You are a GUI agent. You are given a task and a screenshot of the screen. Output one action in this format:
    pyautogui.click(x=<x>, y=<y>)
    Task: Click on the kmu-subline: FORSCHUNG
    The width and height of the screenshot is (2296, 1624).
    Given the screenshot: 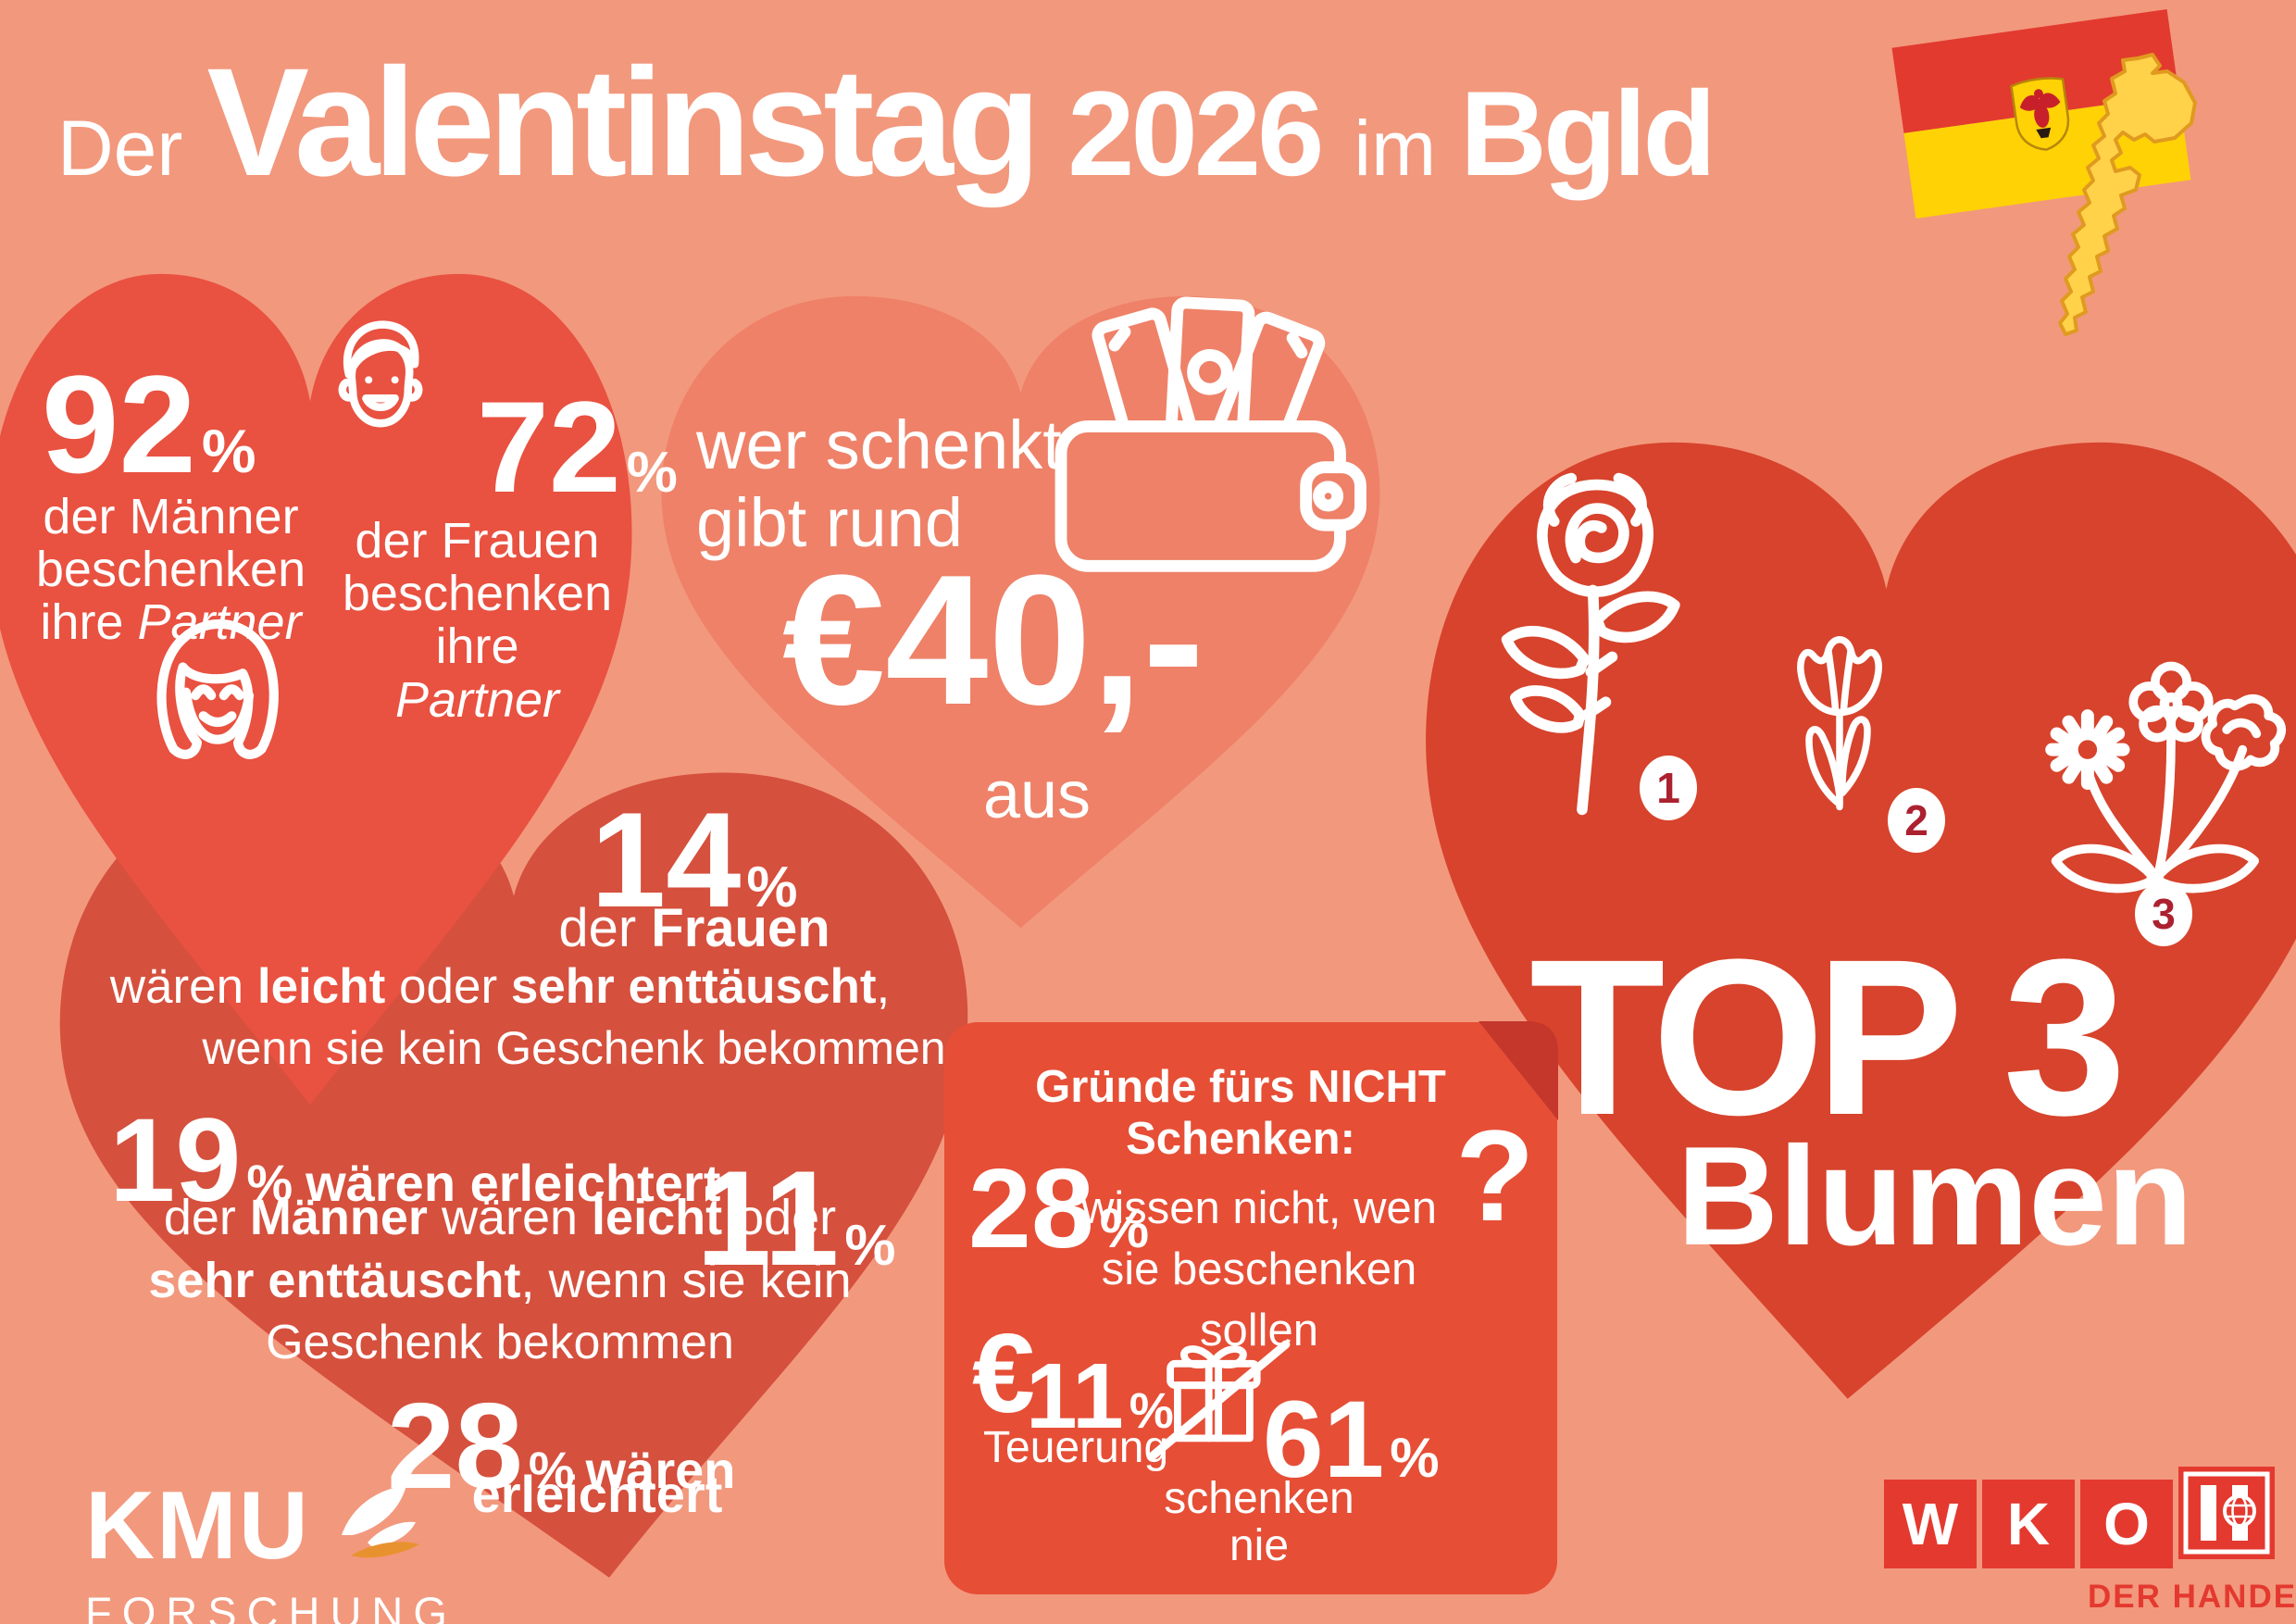 What is the action you would take?
    pyautogui.click(x=271, y=1606)
    